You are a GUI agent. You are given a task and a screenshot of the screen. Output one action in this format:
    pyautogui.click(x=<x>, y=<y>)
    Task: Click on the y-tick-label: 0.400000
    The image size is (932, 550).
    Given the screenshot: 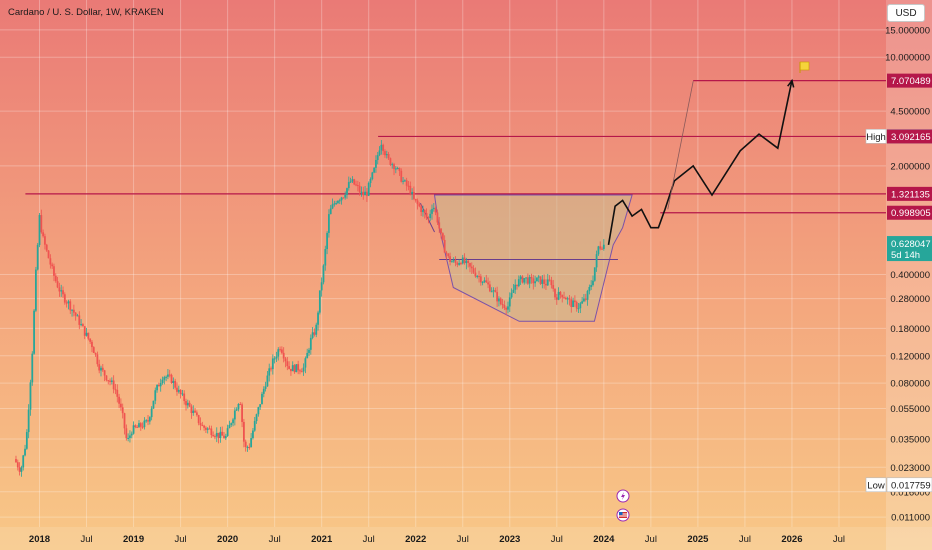 What is the action you would take?
    pyautogui.click(x=910, y=275)
    